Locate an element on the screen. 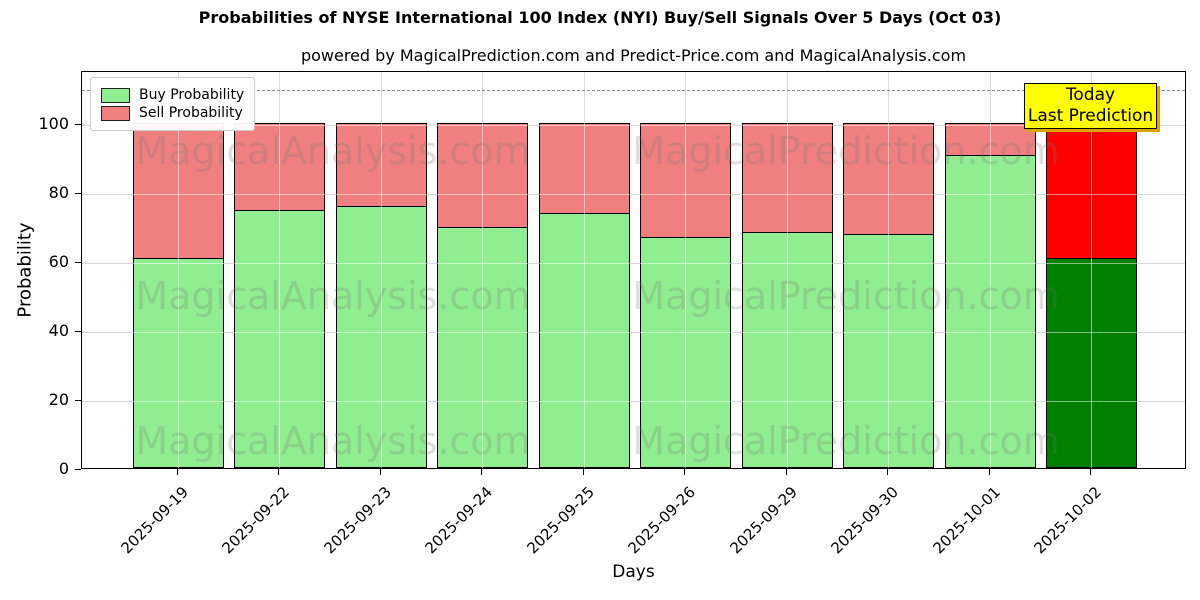 Image resolution: width=1200 pixels, height=600 pixels. y-tick-label-60: 60 is located at coordinates (58, 262).